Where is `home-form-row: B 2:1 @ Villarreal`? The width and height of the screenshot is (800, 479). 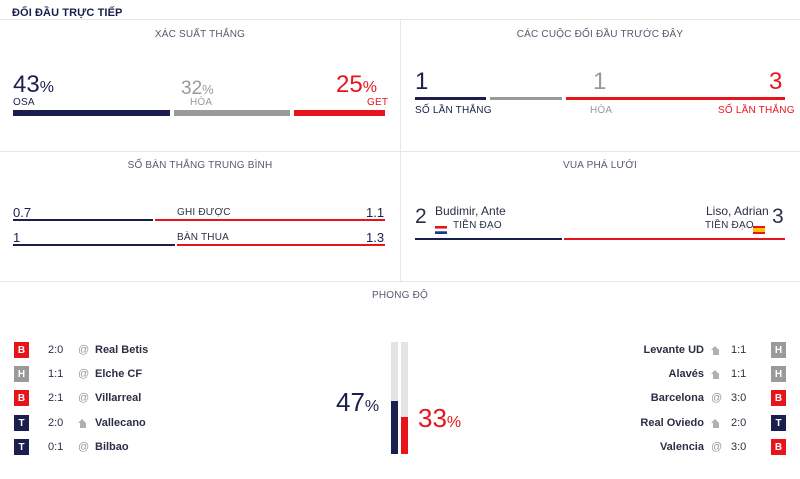
home-form-row: B 2:1 @ Villarreal is located at coordinates (77, 398).